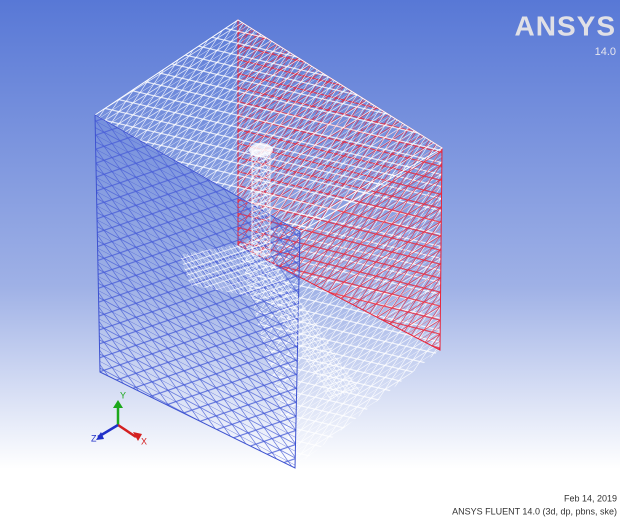 This screenshot has width=620, height=521. I want to click on mesh-shaft, so click(261, 202).